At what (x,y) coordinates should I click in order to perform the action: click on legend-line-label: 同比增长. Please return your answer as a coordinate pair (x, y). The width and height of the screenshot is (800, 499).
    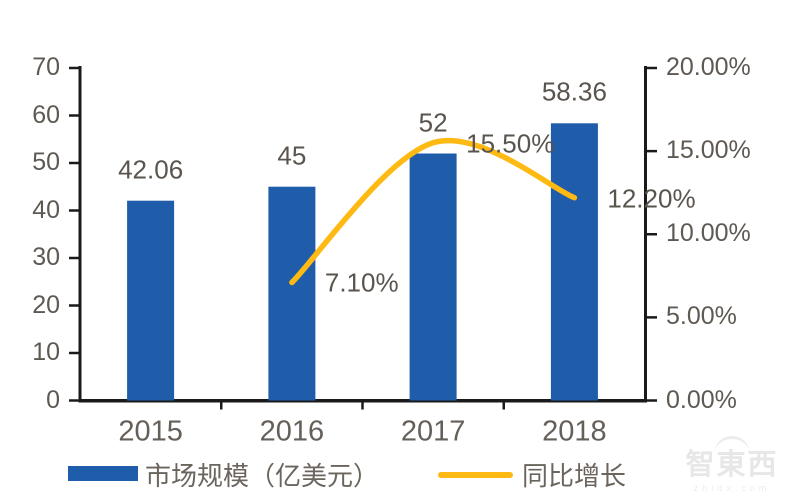
    Looking at the image, I should click on (574, 476).